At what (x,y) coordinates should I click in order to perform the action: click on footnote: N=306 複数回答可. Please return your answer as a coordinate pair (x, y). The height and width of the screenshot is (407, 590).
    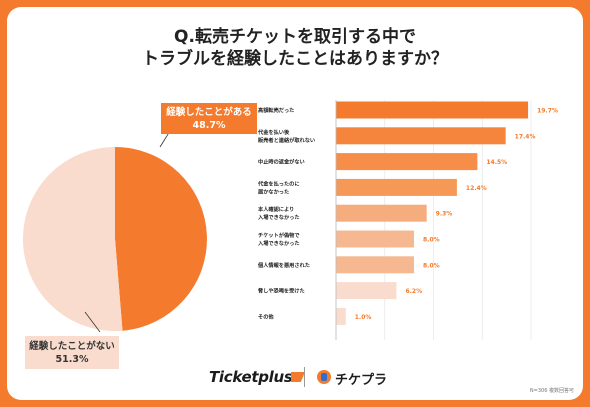
    Looking at the image, I should click on (551, 391).